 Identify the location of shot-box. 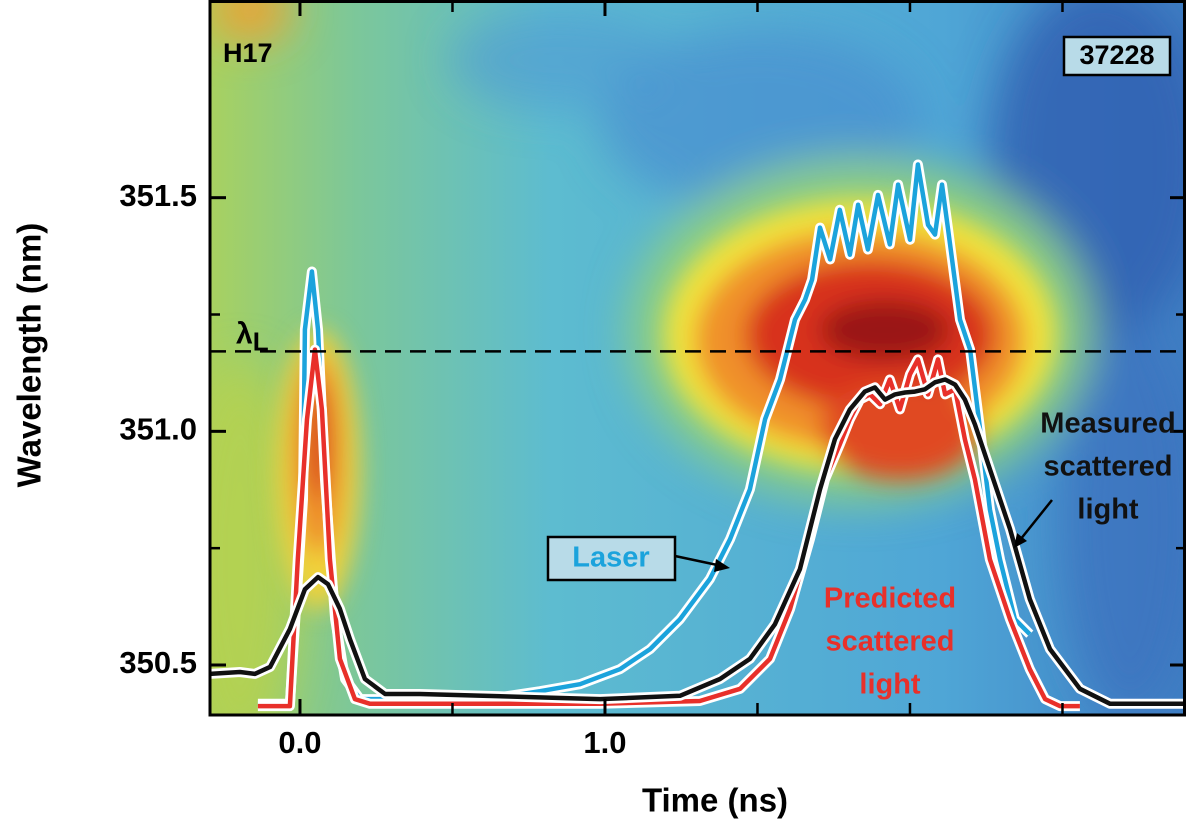
(1117, 56).